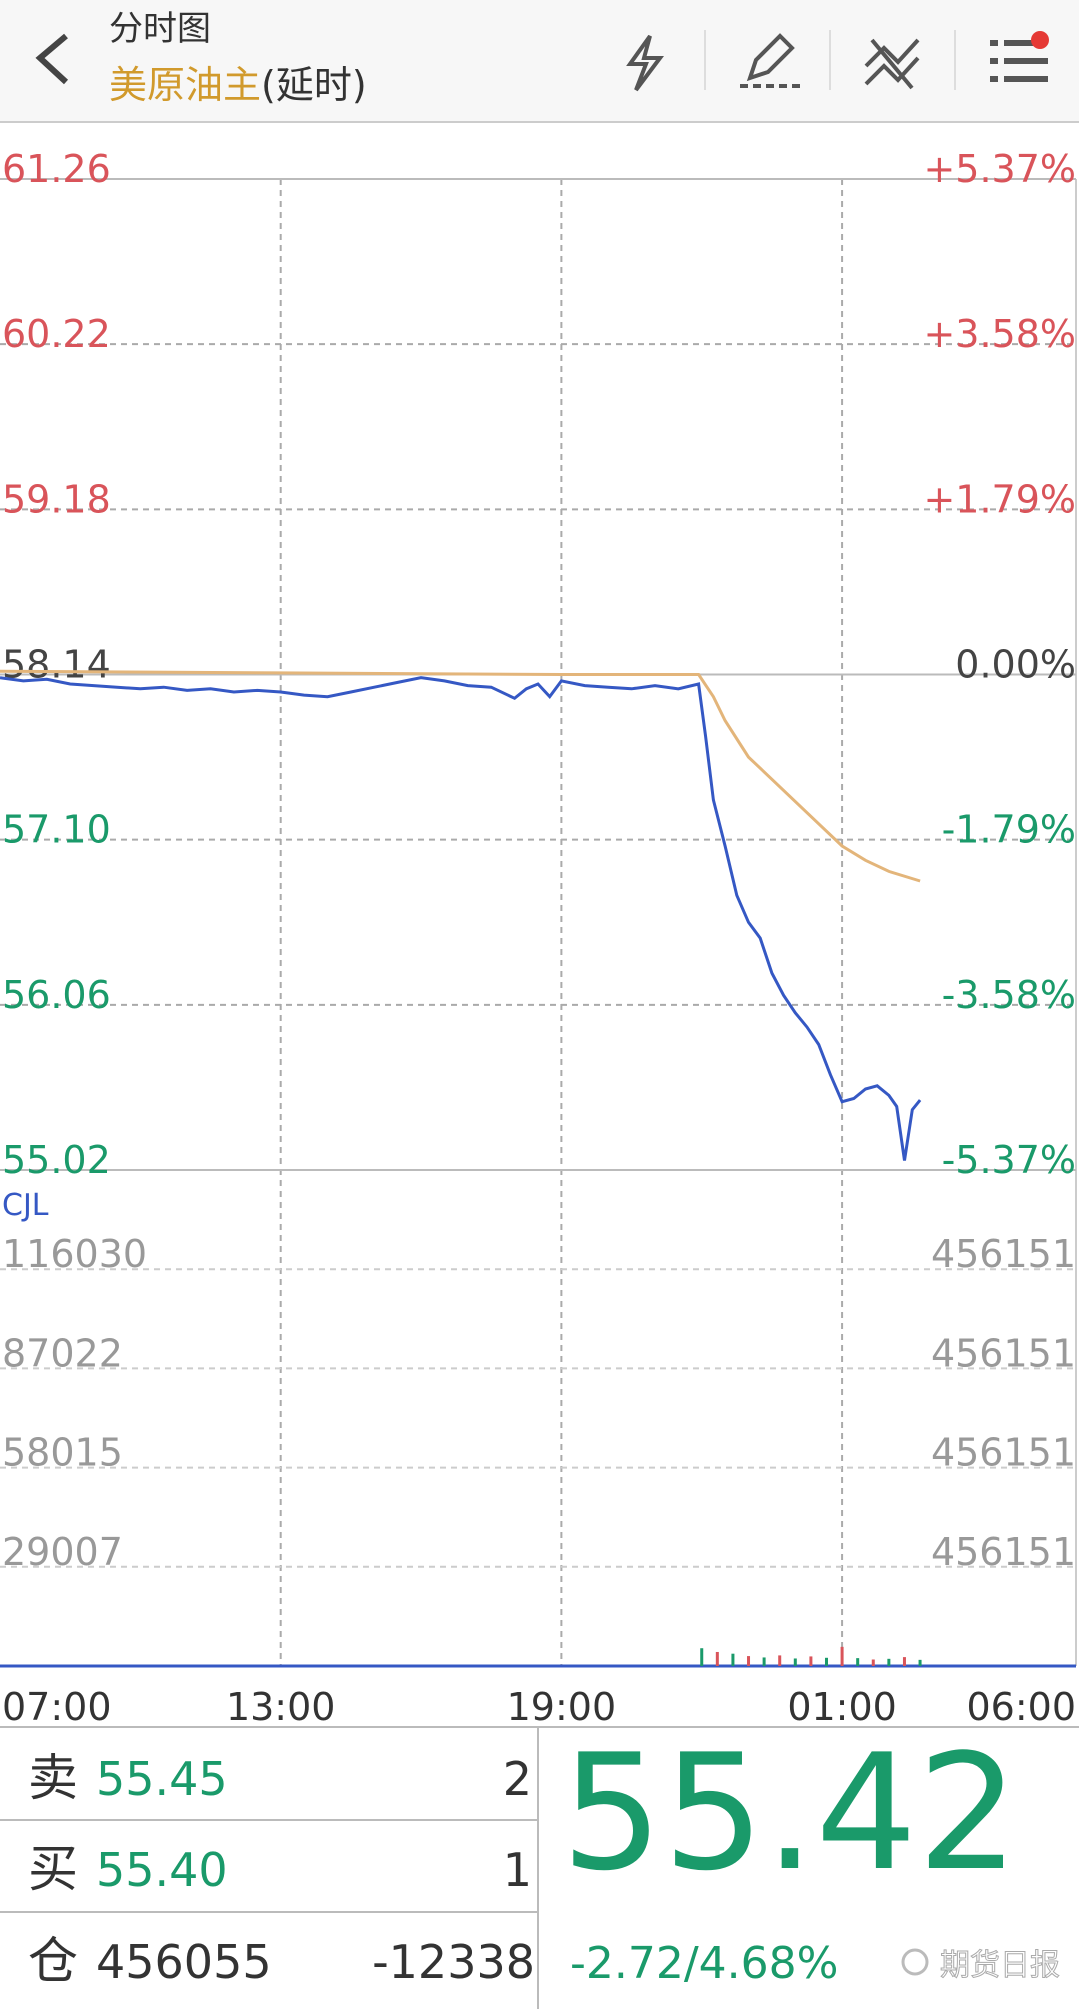 This screenshot has height=2013, width=1079. I want to click on y2-tick-label: +1.79%, so click(999, 499).